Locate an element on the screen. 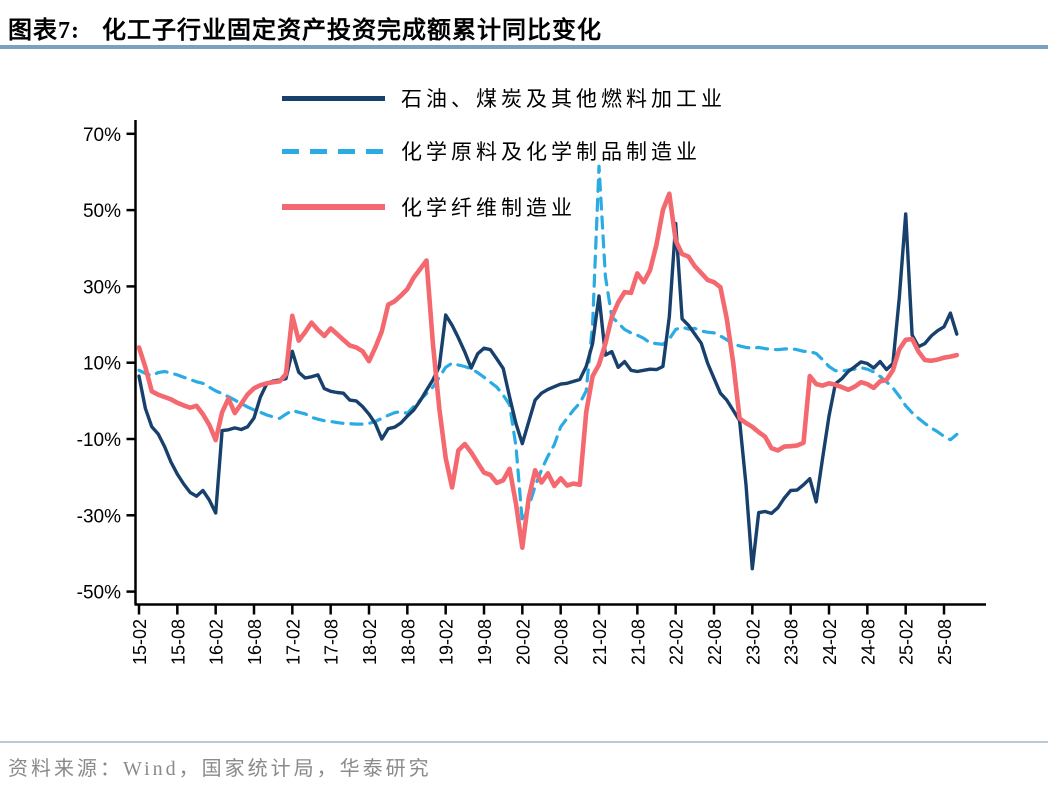 Image resolution: width=1048 pixels, height=792 pixels. svg-text: -30% is located at coordinates (99, 516).